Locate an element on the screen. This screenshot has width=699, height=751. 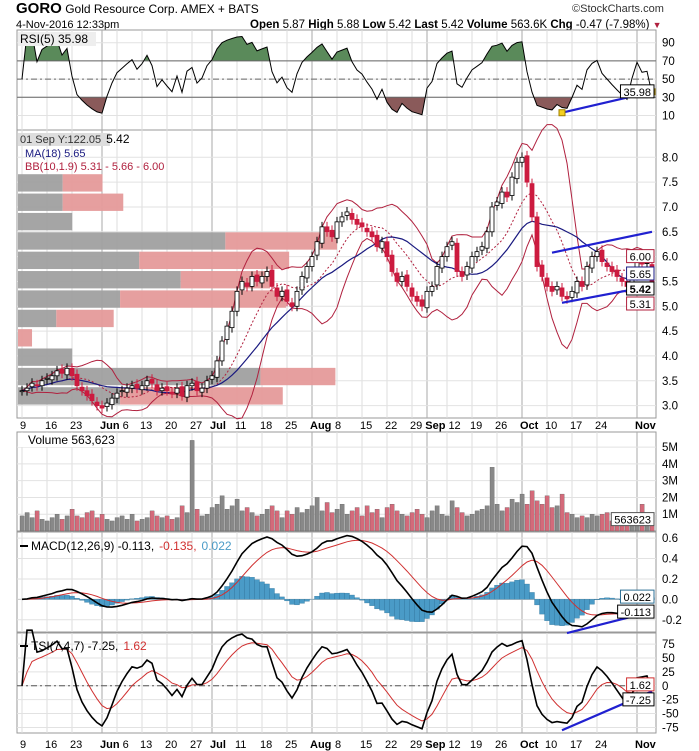
rsi-legend: RSI(5) 35.98 is located at coordinates (54, 39).